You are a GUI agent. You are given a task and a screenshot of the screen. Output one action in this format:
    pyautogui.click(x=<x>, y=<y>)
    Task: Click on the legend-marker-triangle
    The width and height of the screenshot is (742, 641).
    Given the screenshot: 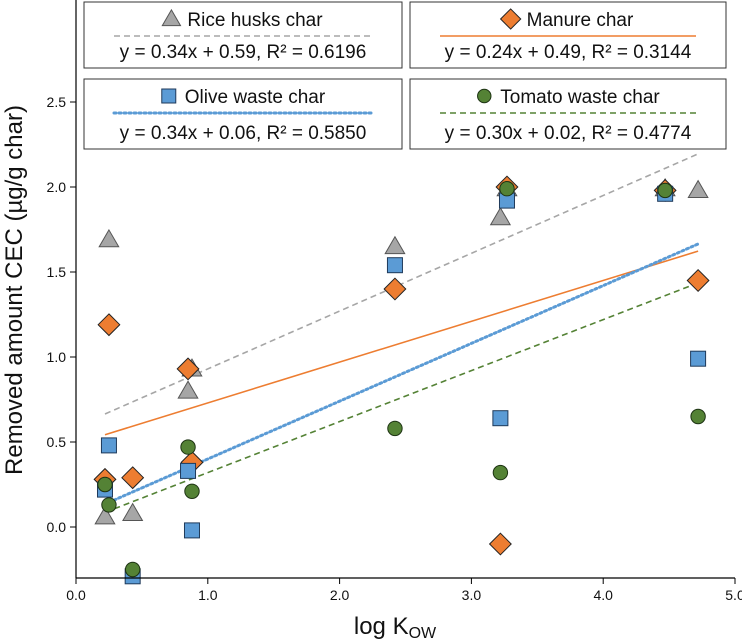 What is the action you would take?
    pyautogui.click(x=171, y=17)
    